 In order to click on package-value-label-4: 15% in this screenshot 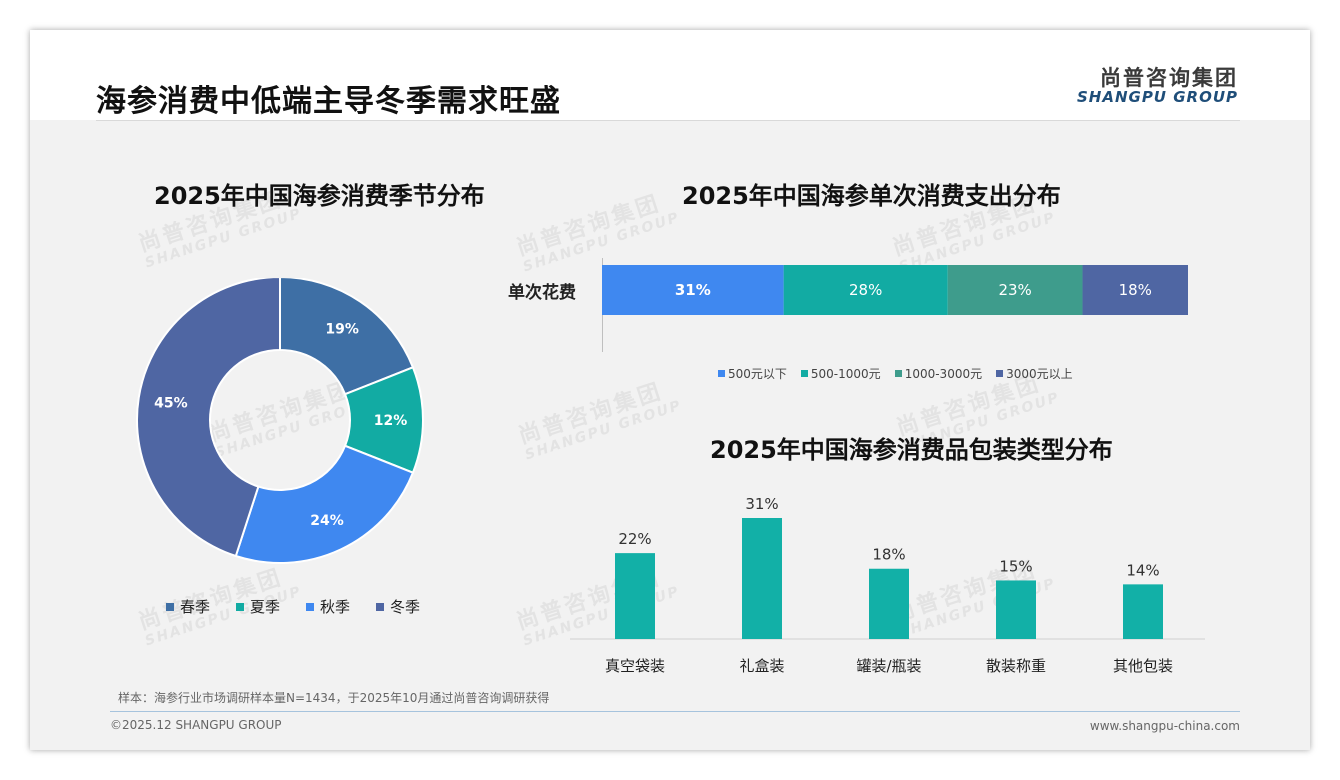, I will do `click(1015, 566)`.